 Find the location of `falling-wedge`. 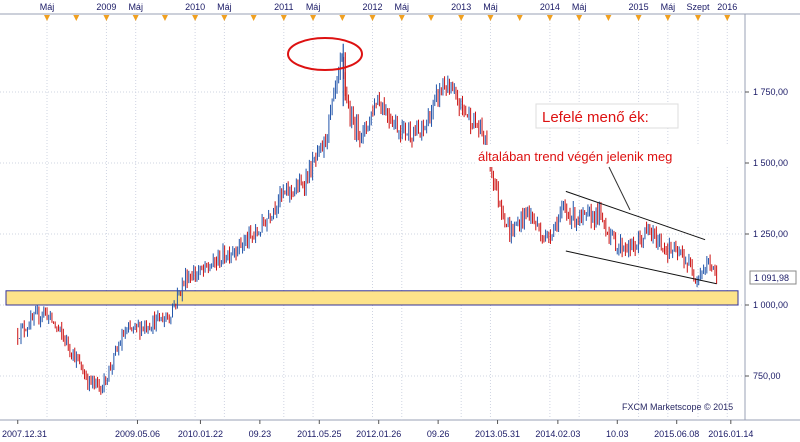

falling-wedge is located at coordinates (641, 237).